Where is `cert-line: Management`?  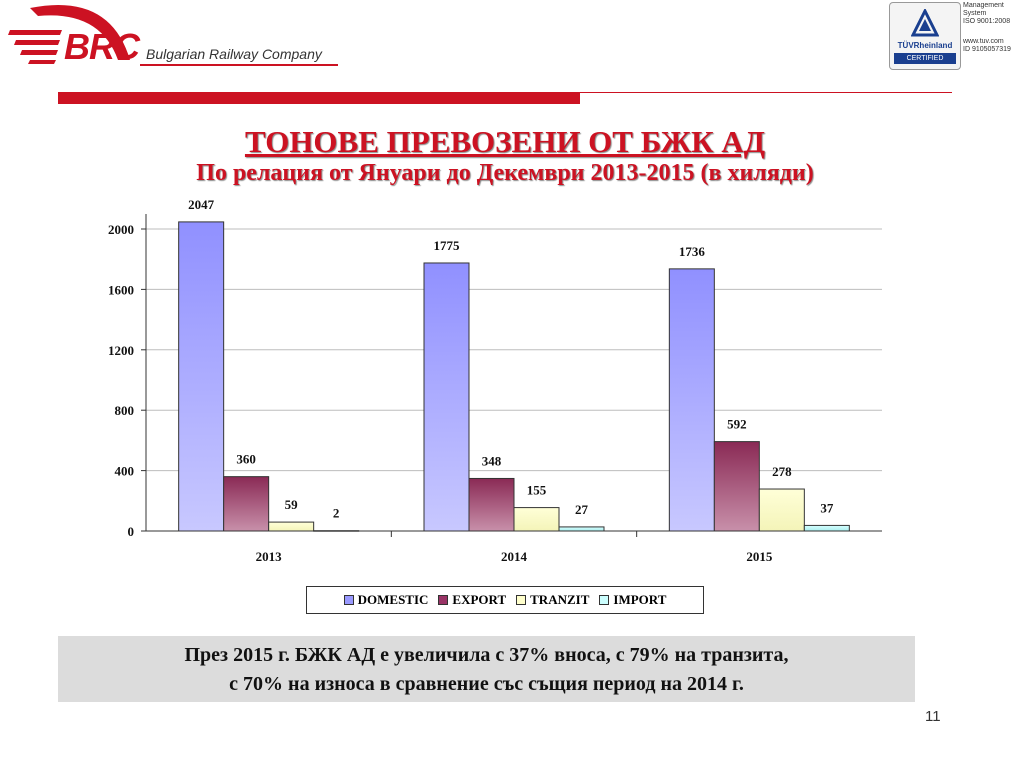 cert-line: Management is located at coordinates (983, 5).